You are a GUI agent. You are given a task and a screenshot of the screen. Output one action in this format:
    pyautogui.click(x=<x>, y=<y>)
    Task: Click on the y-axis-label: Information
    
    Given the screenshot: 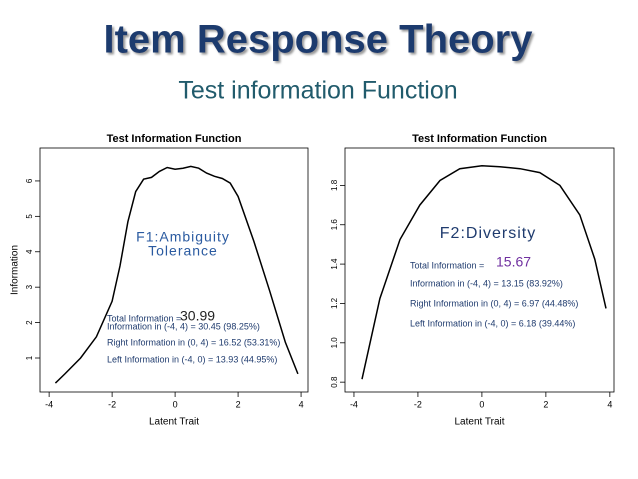 What is the action you would take?
    pyautogui.click(x=15, y=270)
    